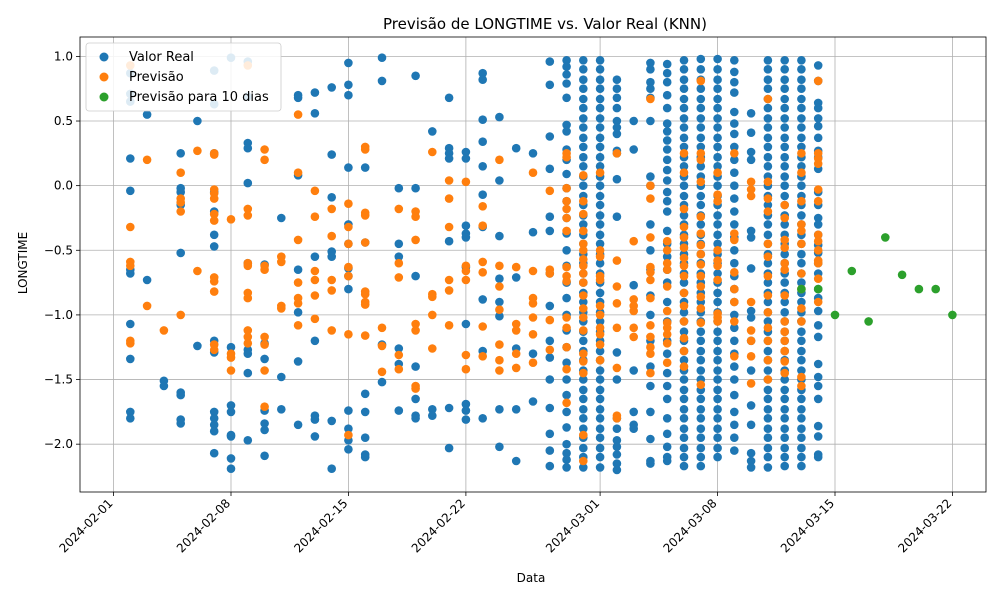  Describe the element at coordinates (63, 56) in the screenshot. I see `y-tick-label: 1.0` at that location.